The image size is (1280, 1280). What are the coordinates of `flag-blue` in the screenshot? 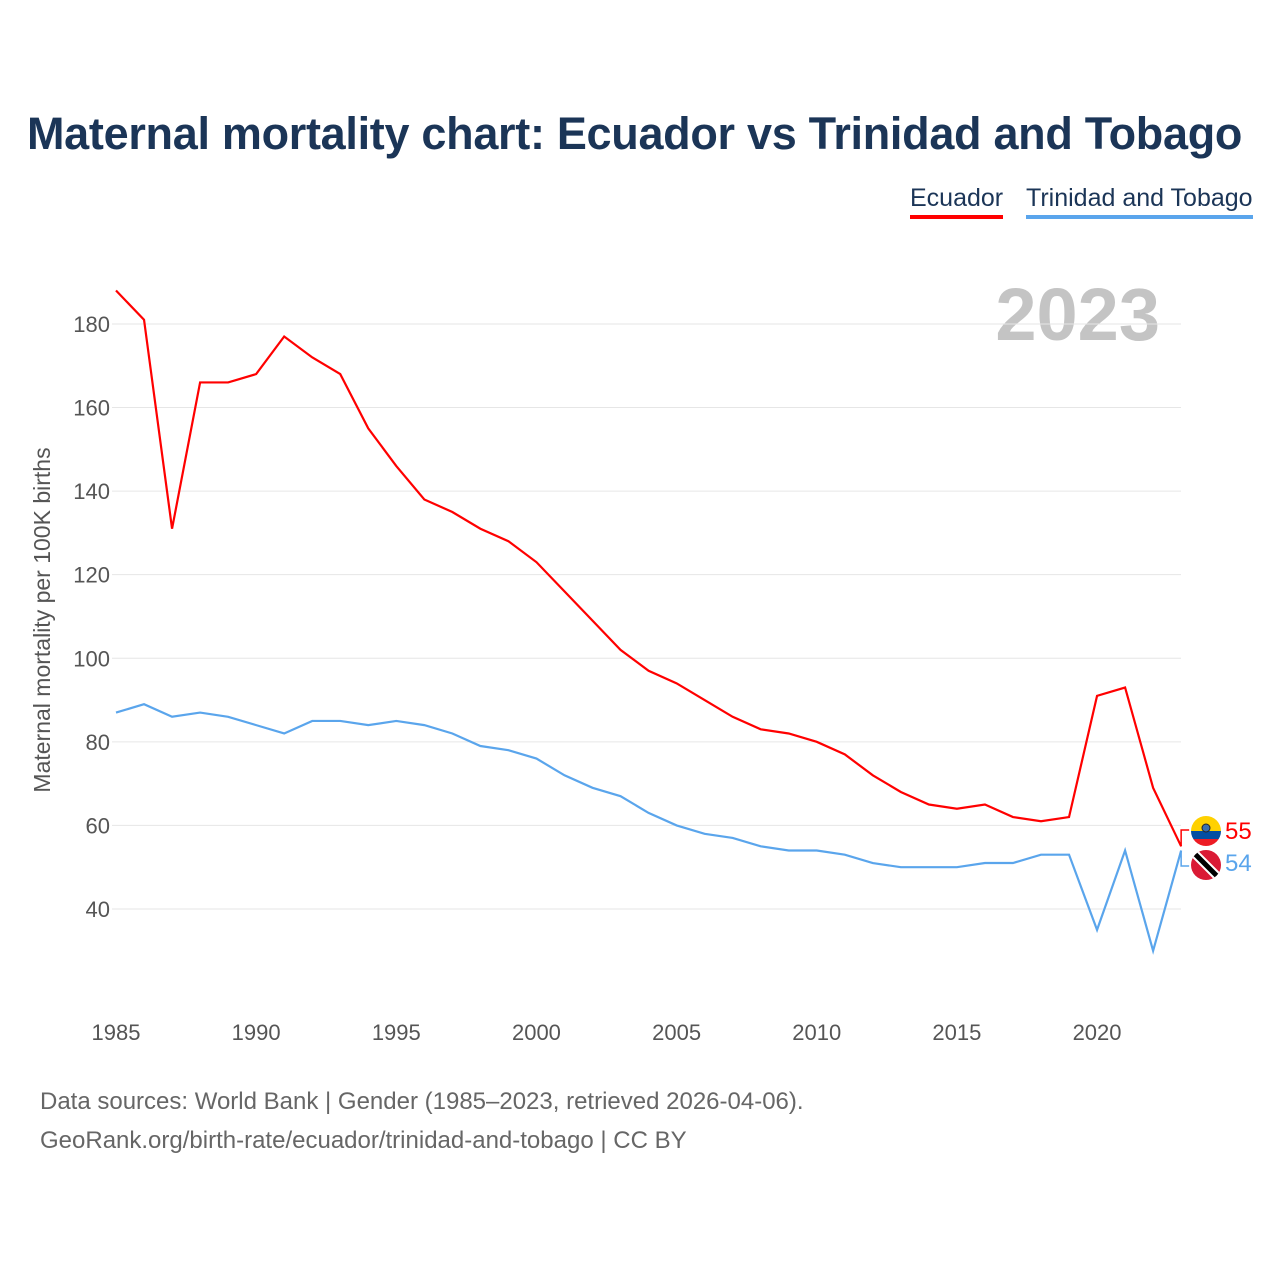 It's located at (1206, 835).